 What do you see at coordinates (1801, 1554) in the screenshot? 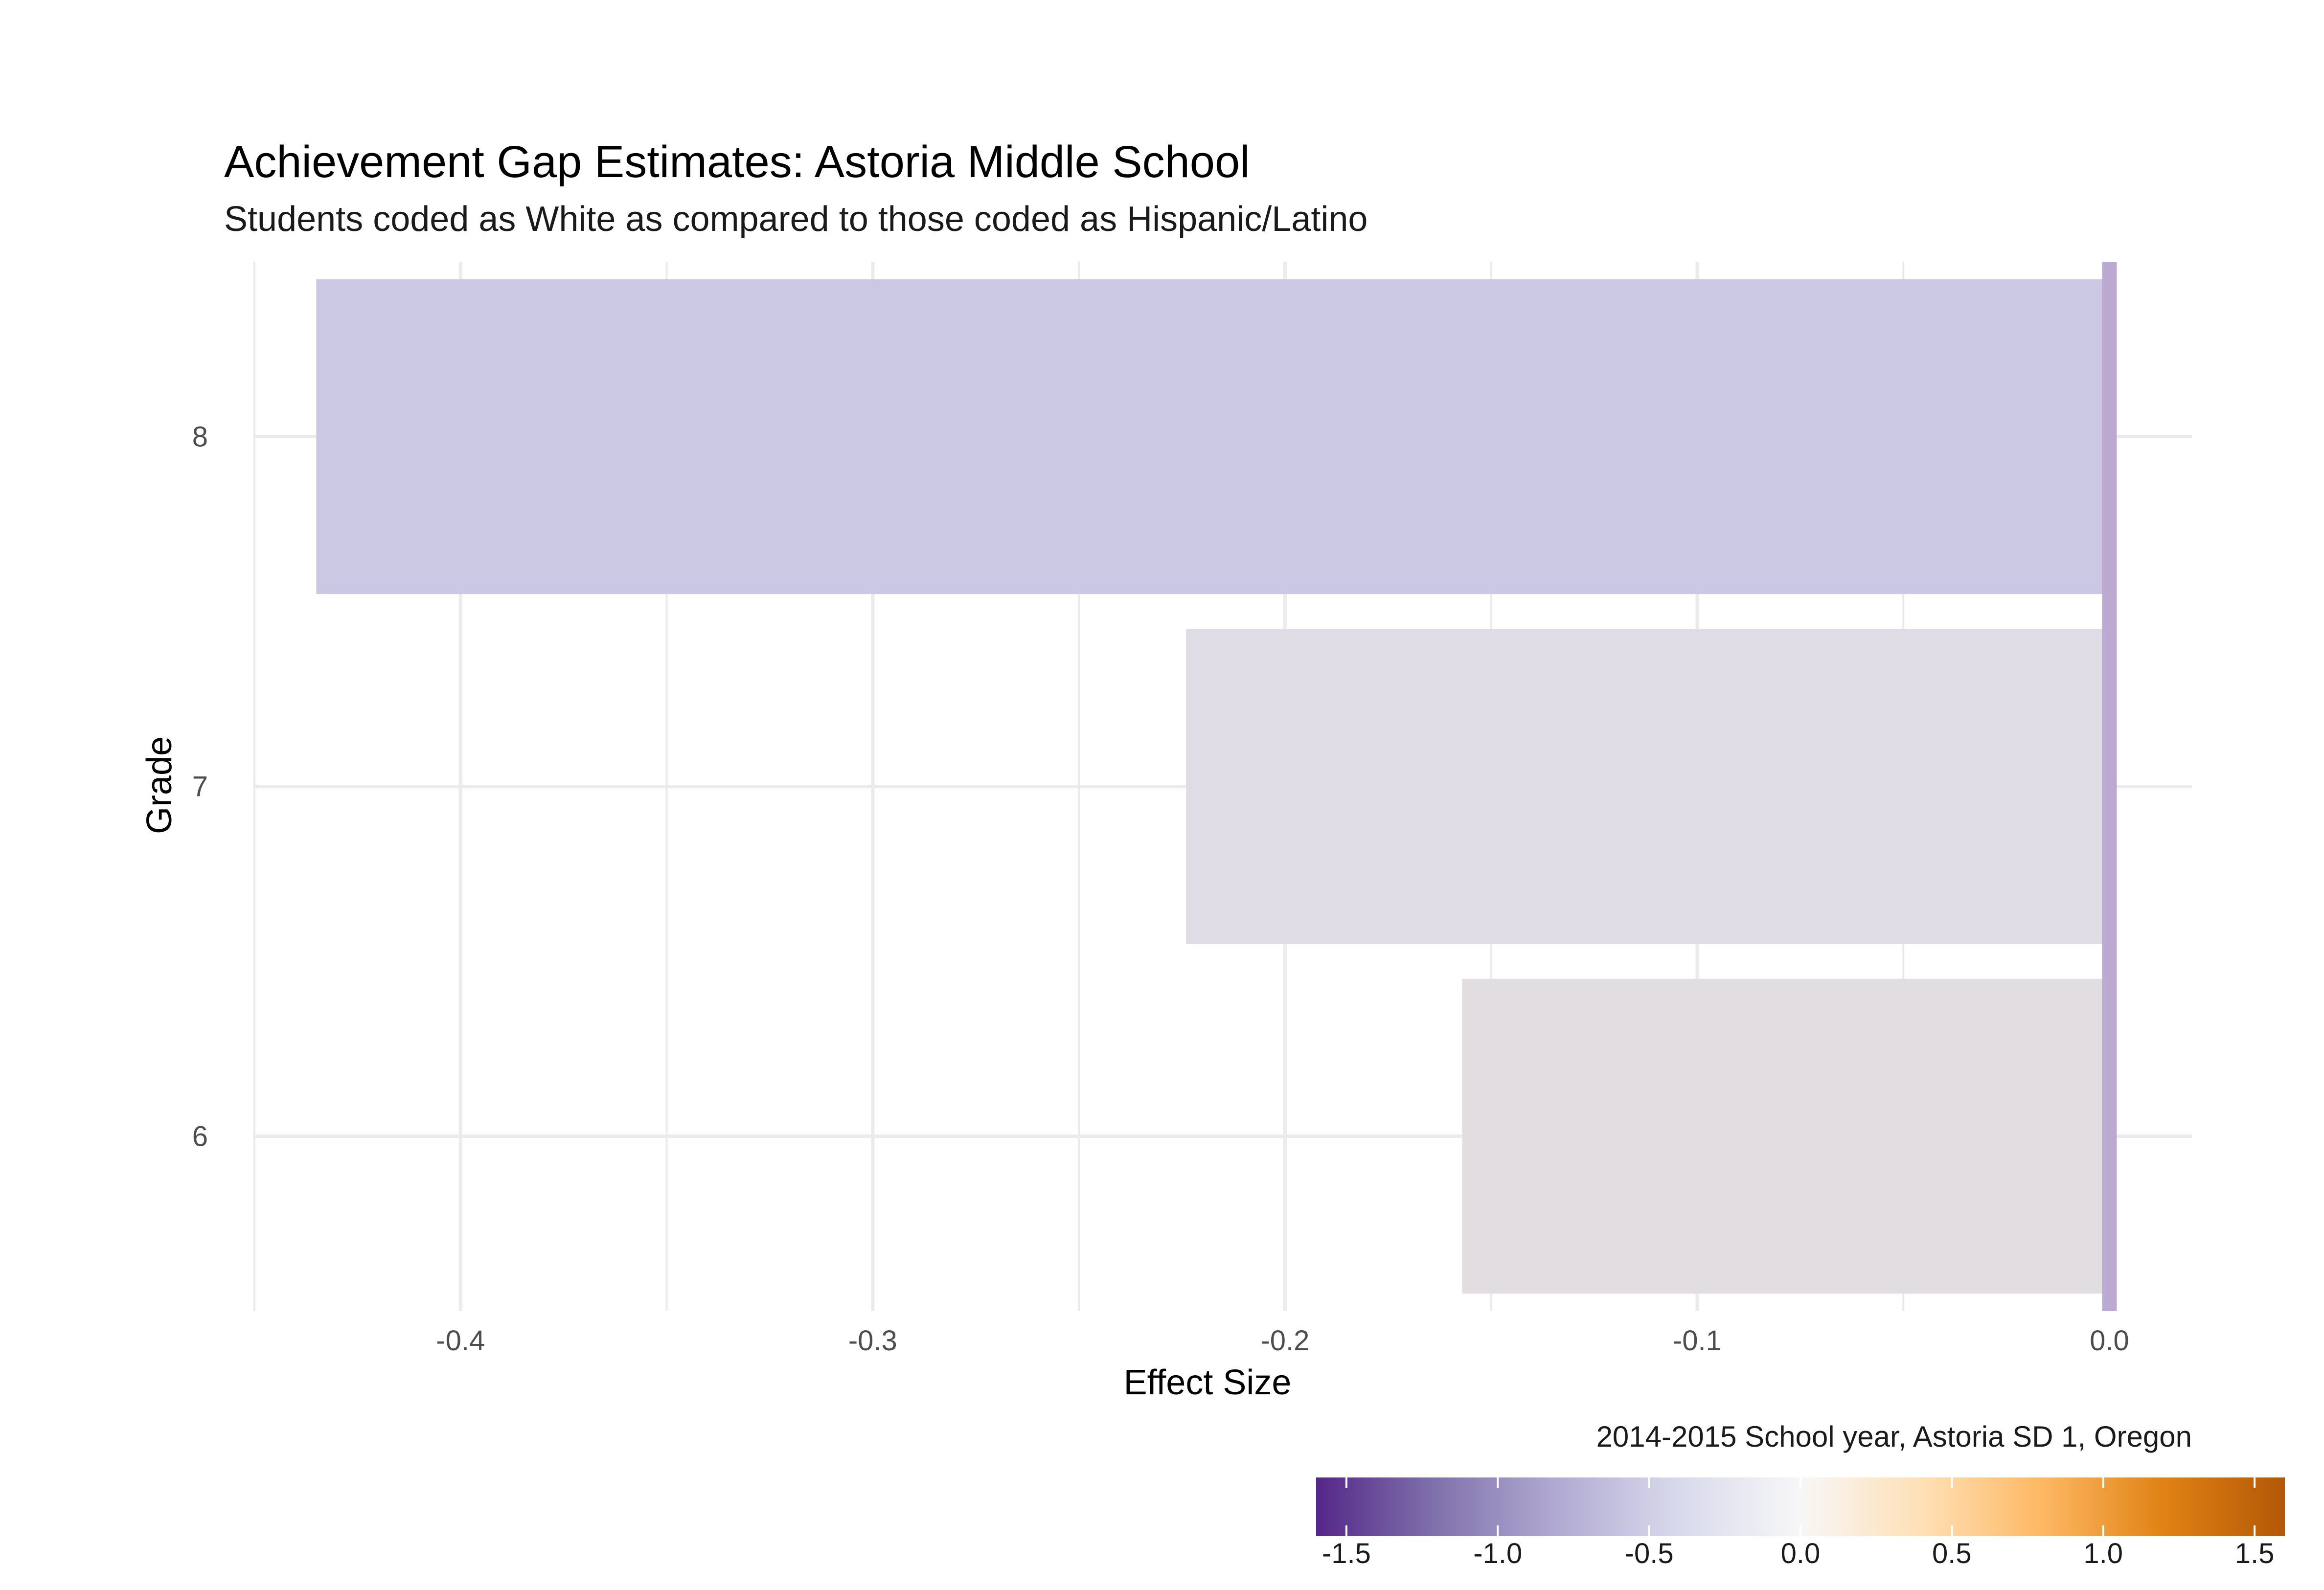
I see `colorbar-tick-label: 0.0` at bounding box center [1801, 1554].